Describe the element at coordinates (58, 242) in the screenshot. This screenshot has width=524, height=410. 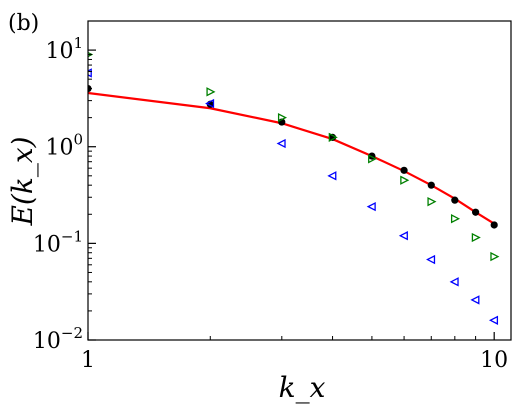
I see `y-tick-label: 10⁻¹` at that location.